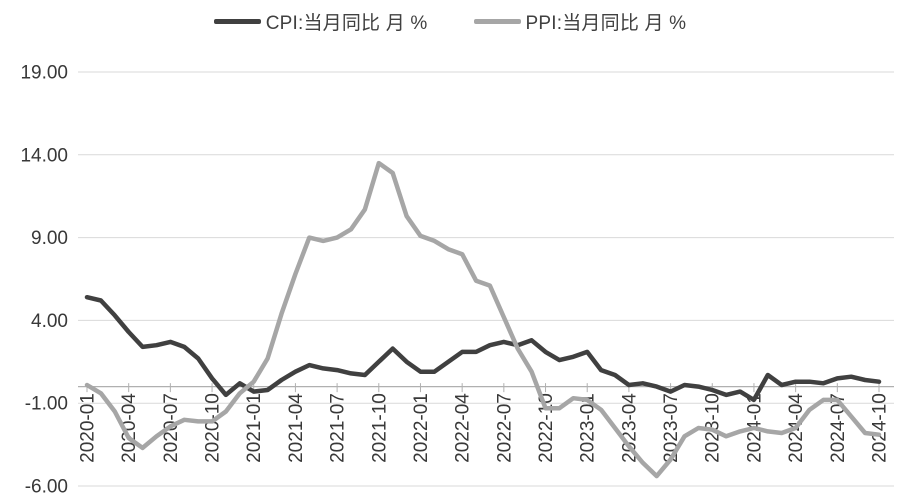 Image resolution: width=900 pixels, height=501 pixels. Describe the element at coordinates (46, 487) in the screenshot. I see `y-tick-label: -6.00` at that location.